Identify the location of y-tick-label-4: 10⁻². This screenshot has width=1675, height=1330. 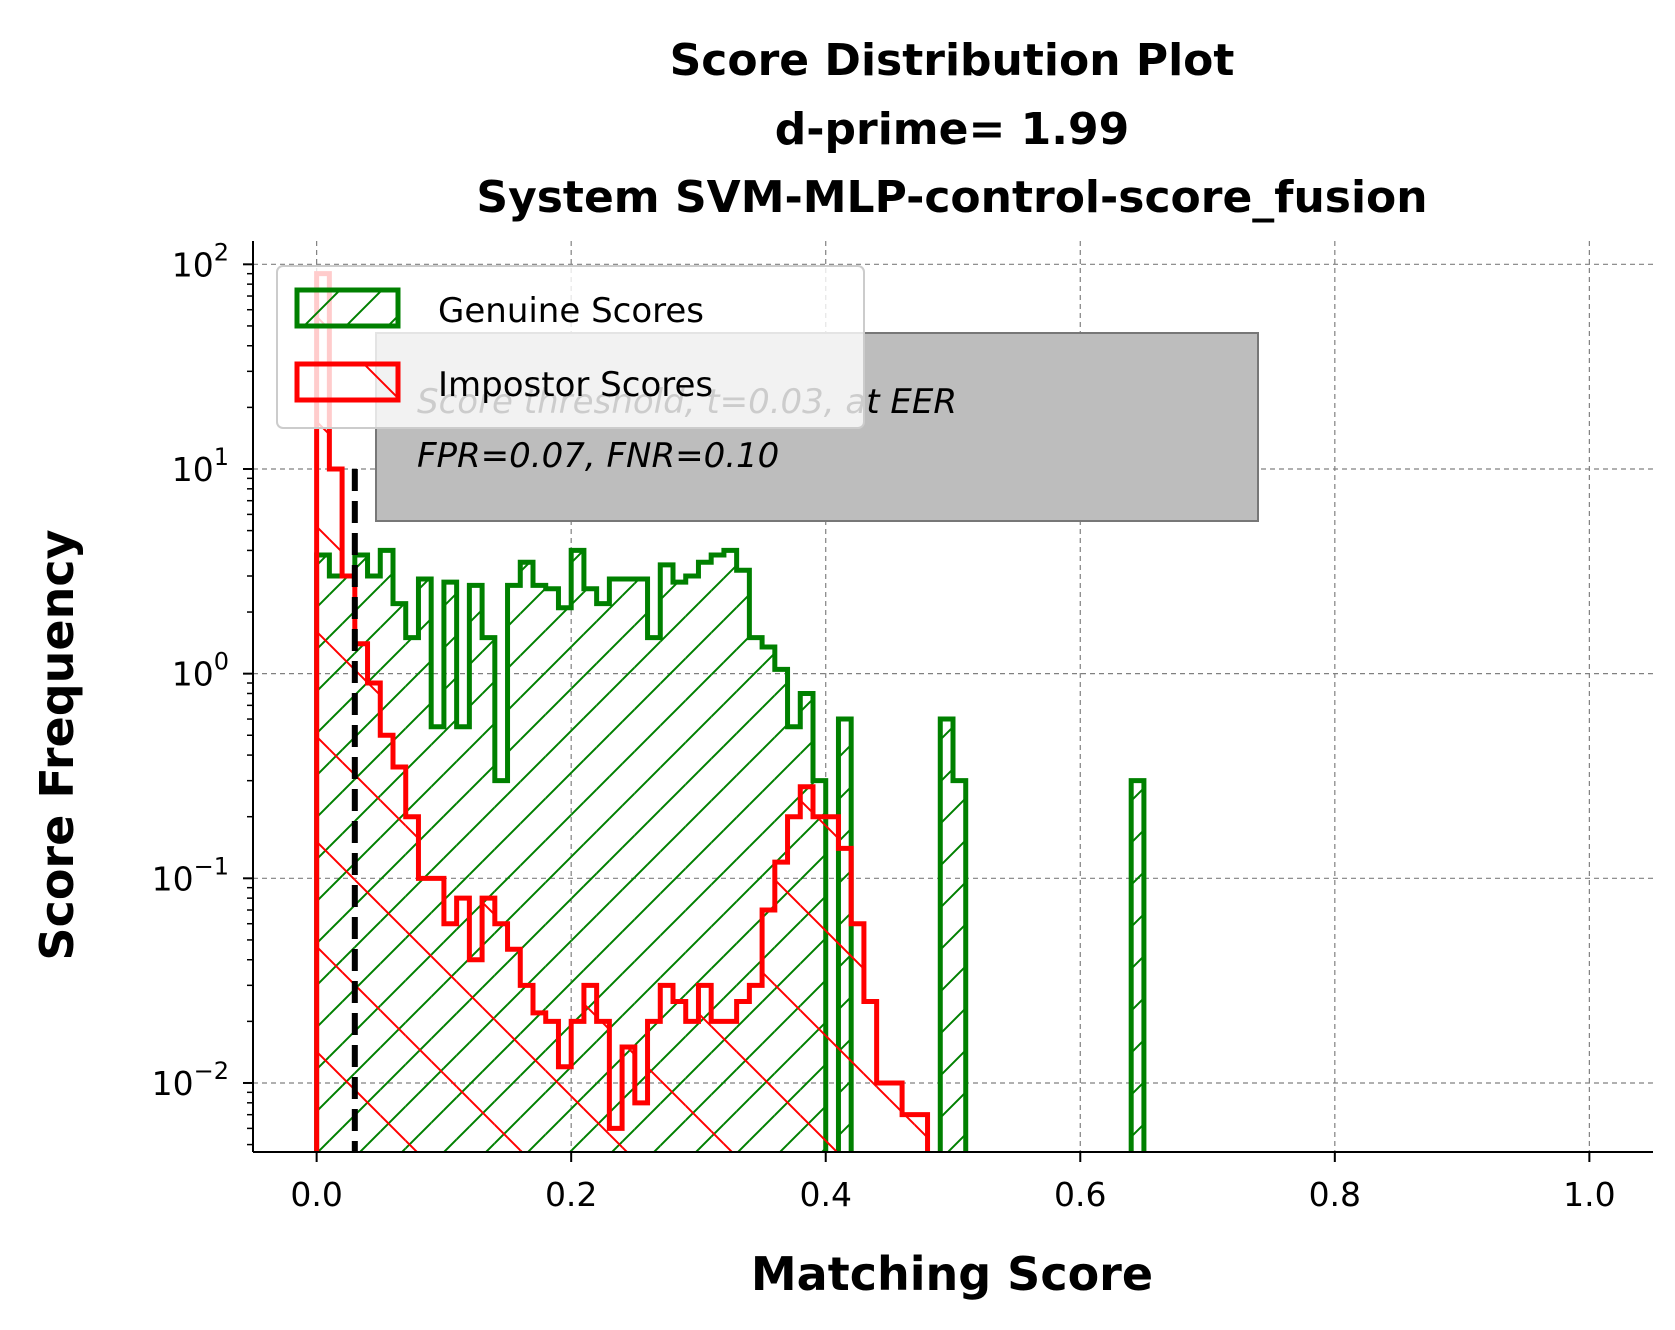
(190, 1080).